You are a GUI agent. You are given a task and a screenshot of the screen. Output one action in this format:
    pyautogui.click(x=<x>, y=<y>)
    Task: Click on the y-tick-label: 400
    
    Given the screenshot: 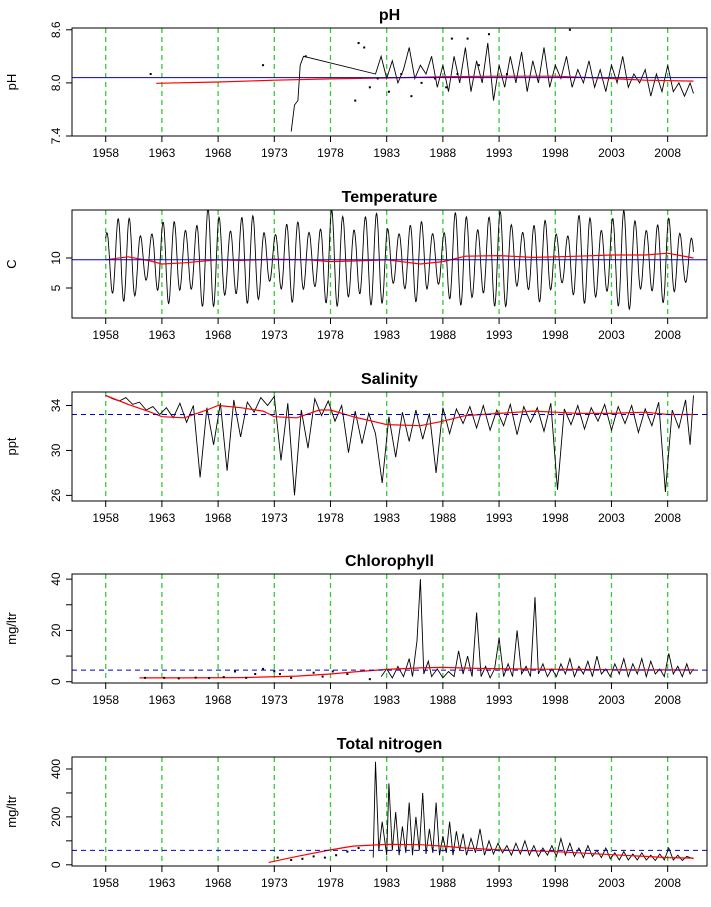 What is the action you would take?
    pyautogui.click(x=56, y=769)
    